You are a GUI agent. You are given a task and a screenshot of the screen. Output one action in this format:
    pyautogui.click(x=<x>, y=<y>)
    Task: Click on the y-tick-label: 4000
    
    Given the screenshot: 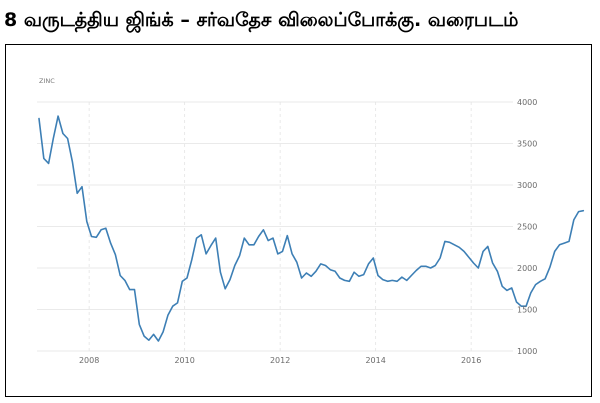 What is the action you would take?
    pyautogui.click(x=527, y=102)
    